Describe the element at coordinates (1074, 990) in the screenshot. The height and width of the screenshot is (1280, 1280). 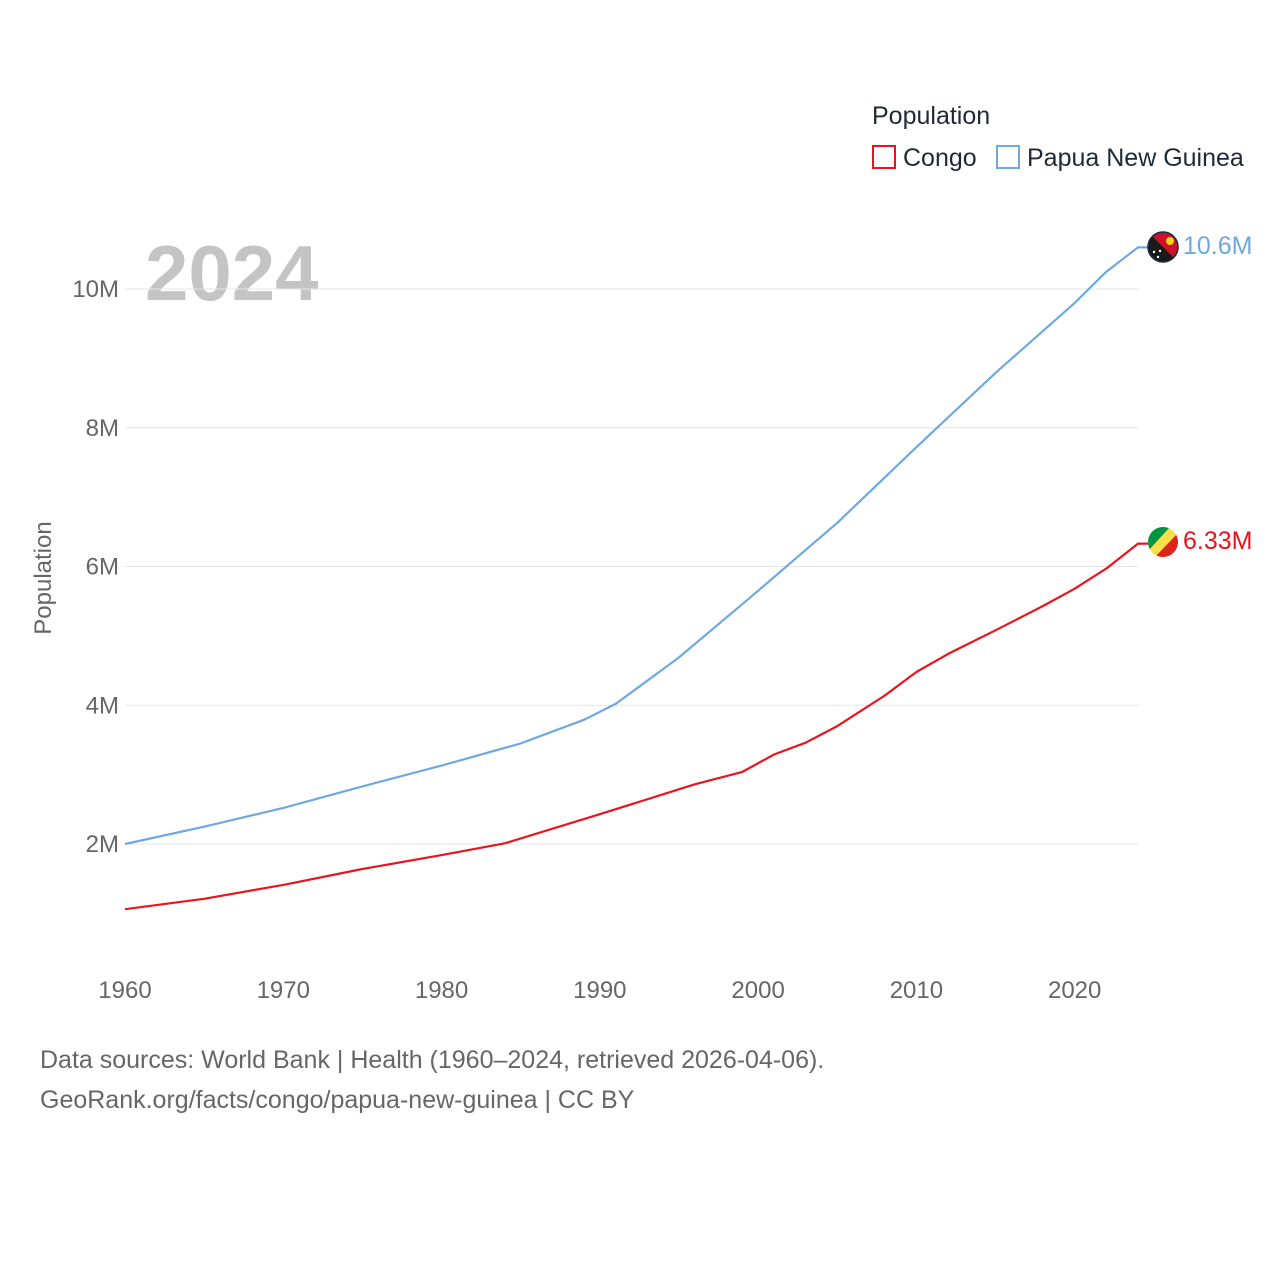
I see `x-tick-label: 2020` at that location.